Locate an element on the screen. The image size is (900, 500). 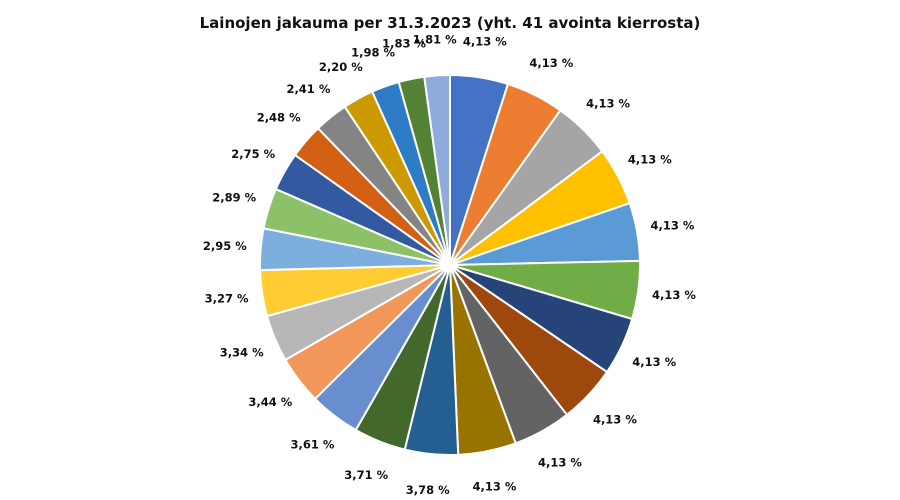
slice-data-label: 1,83 % is located at coordinates (404, 44).